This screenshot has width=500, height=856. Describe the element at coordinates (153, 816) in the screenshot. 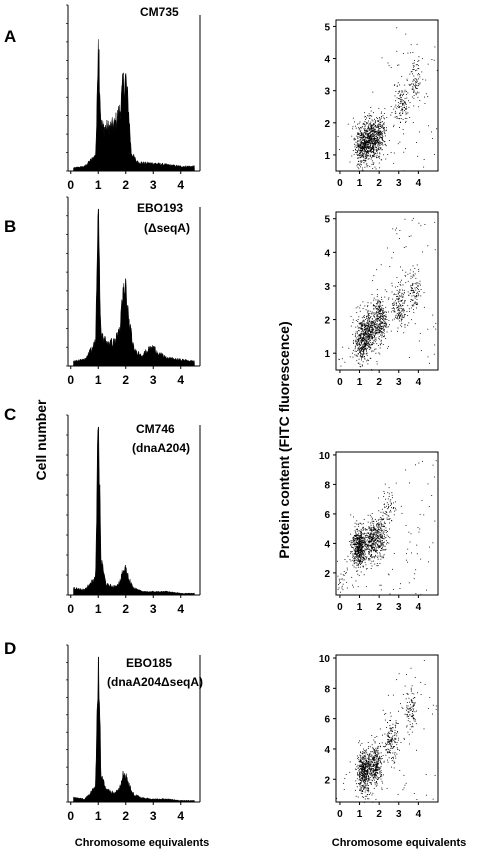

I see `hist-x-tick-label: 3` at that location.